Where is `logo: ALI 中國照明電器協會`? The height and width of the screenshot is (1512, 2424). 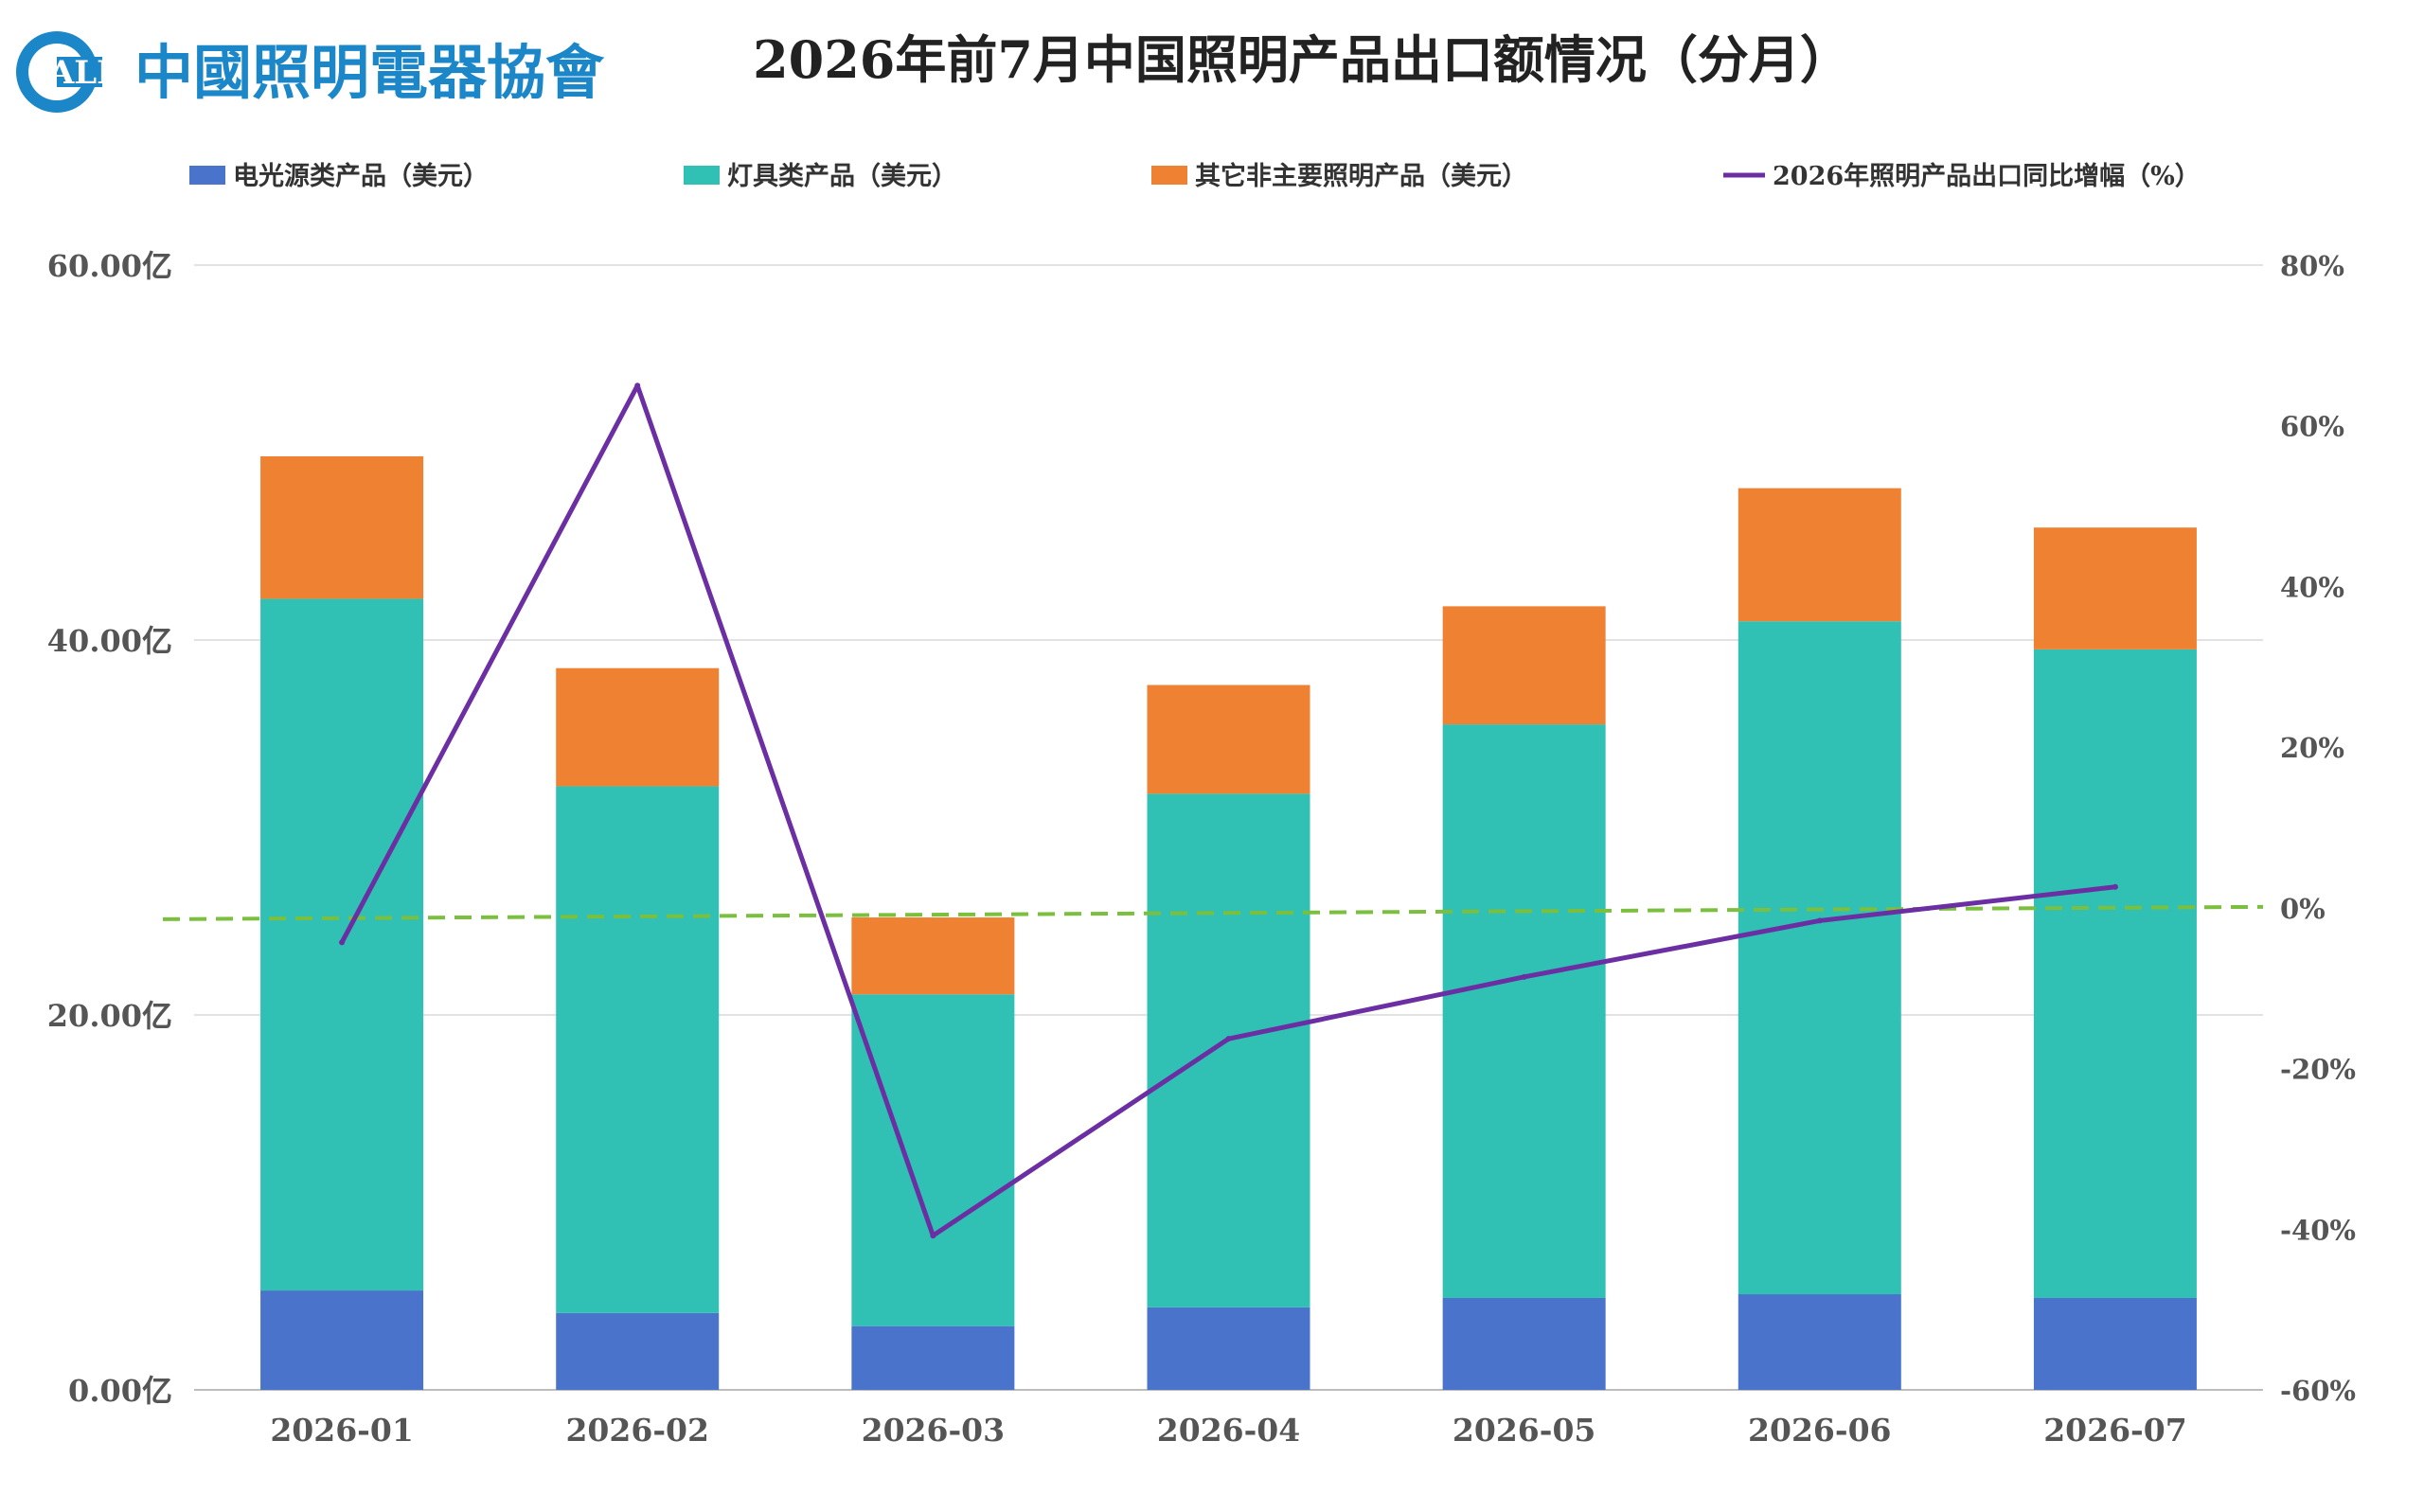
logo: ALI 中國照明電器協會 is located at coordinates (310, 72).